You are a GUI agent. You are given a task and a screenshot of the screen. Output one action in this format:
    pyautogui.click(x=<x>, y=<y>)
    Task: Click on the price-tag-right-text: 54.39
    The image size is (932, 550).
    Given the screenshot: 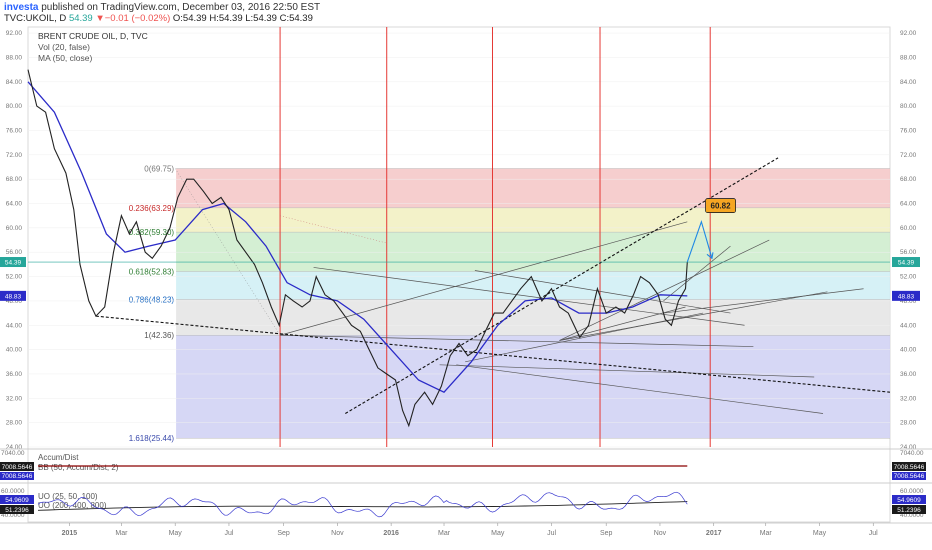 What is the action you would take?
    pyautogui.click(x=906, y=263)
    